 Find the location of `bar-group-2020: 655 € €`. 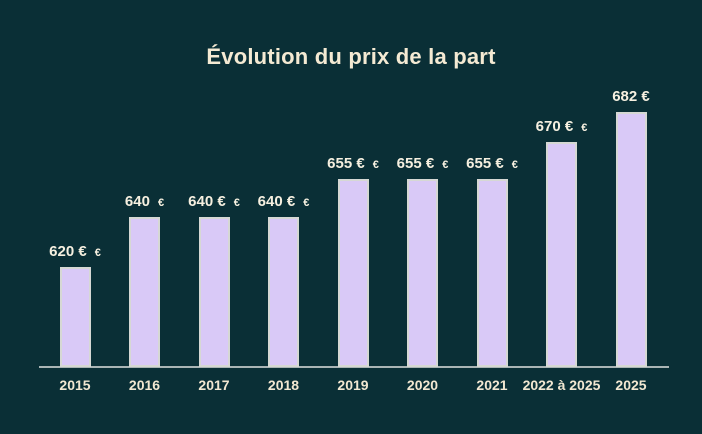

bar-group-2020: 655 € € is located at coordinates (423, 261).